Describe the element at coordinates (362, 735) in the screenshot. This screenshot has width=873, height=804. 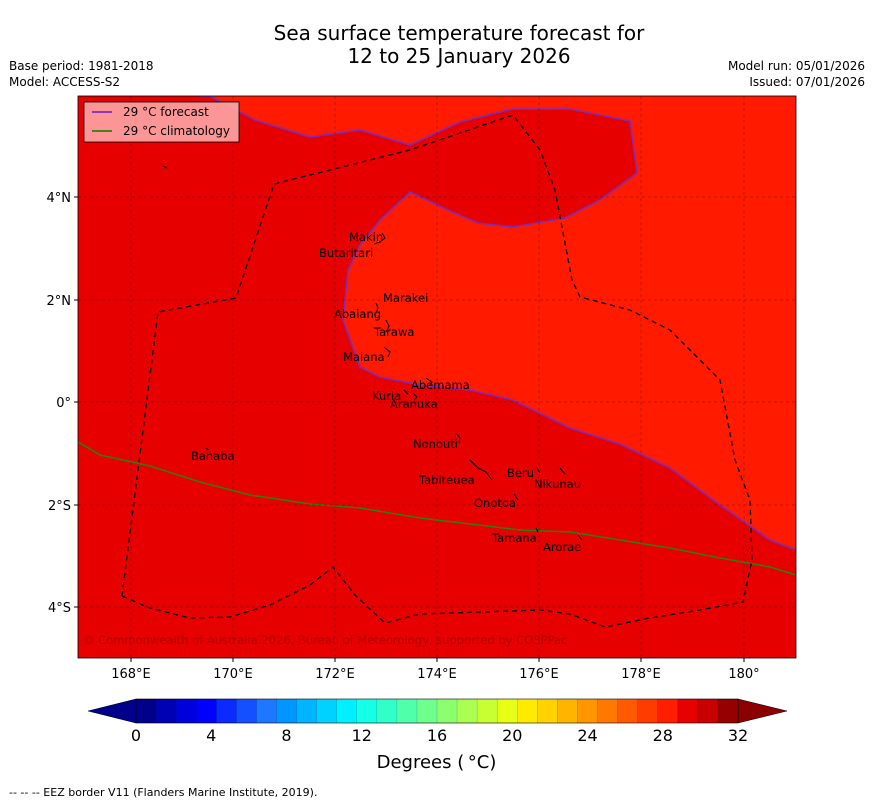
I see `colorbar-tick-label: 12` at that location.